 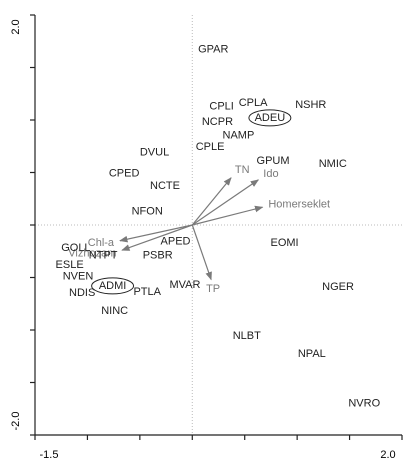 I want to click on species-label: ADEU, so click(x=270, y=118).